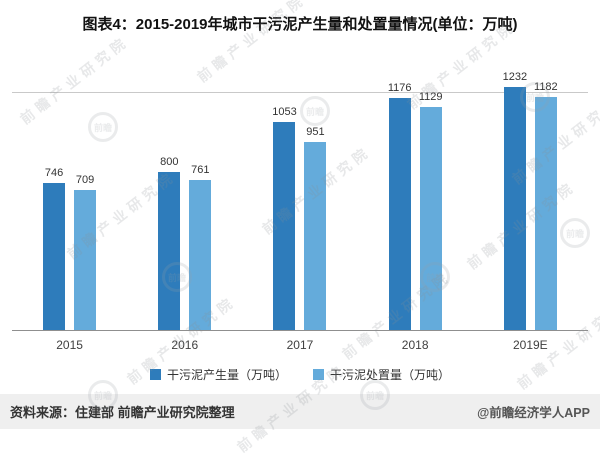 The height and width of the screenshot is (457, 600). What do you see at coordinates (546, 87) in the screenshot?
I see `bar-value-label: 1182` at bounding box center [546, 87].